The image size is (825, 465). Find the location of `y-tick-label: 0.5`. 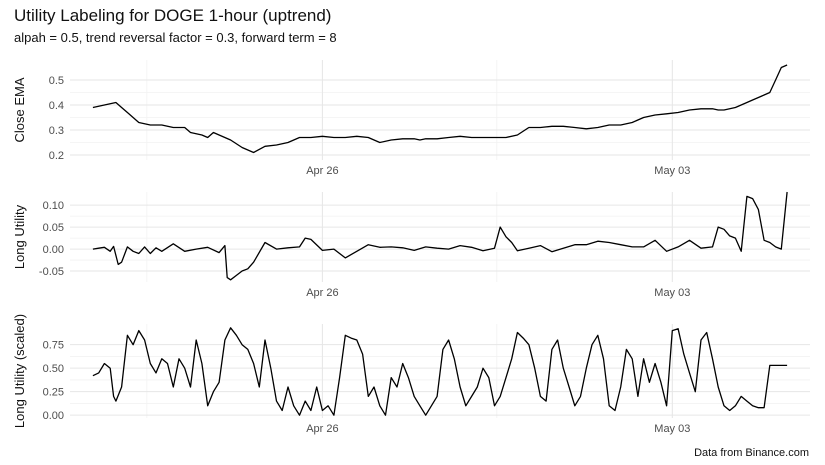

y-tick-label: 0.5 is located at coordinates (56, 81).